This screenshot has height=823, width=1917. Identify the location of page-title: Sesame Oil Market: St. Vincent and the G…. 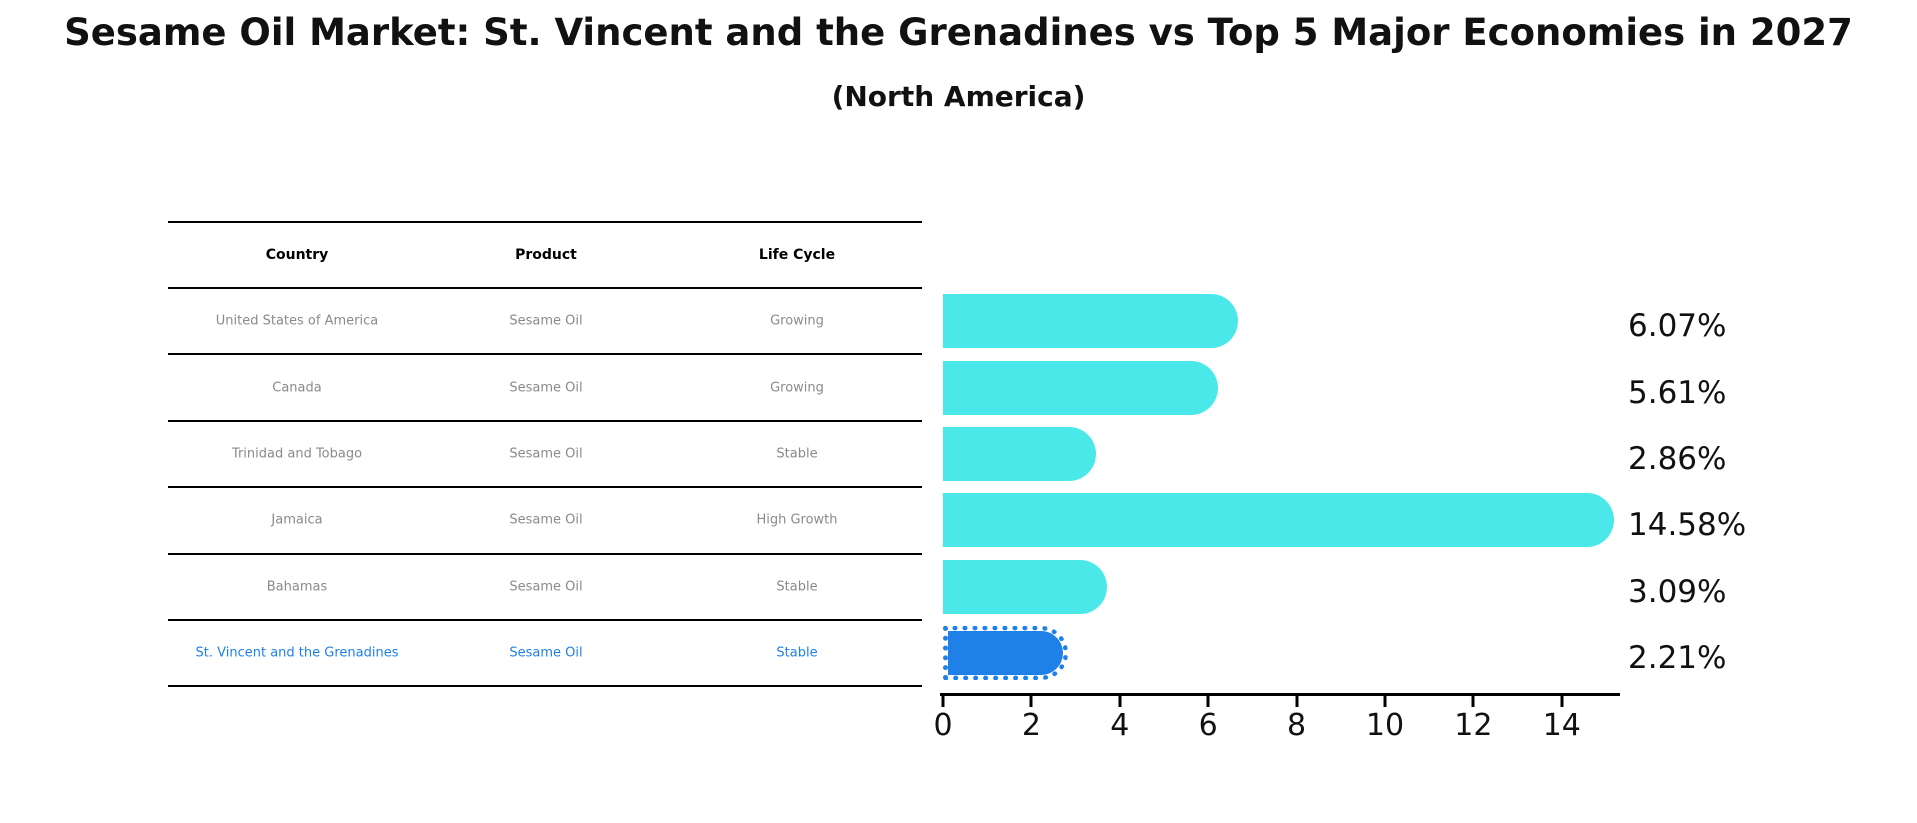
(958, 32).